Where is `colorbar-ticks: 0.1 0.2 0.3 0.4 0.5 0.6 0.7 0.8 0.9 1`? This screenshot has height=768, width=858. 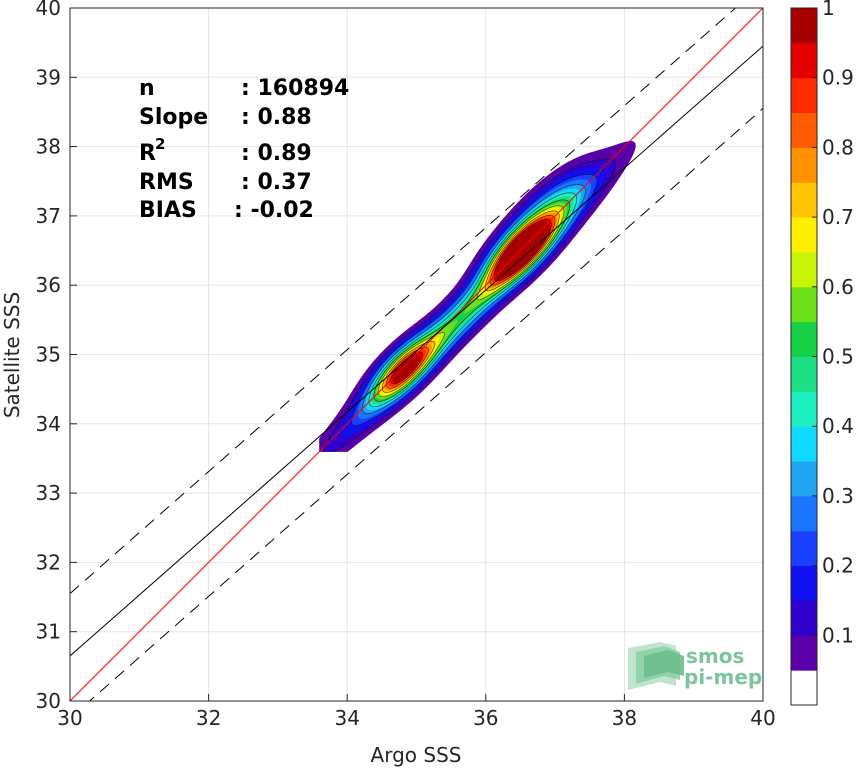
colorbar-ticks: 0.1 0.2 0.3 0.4 0.5 0.6 0.7 0.8 0.9 1 is located at coordinates (833, 323).